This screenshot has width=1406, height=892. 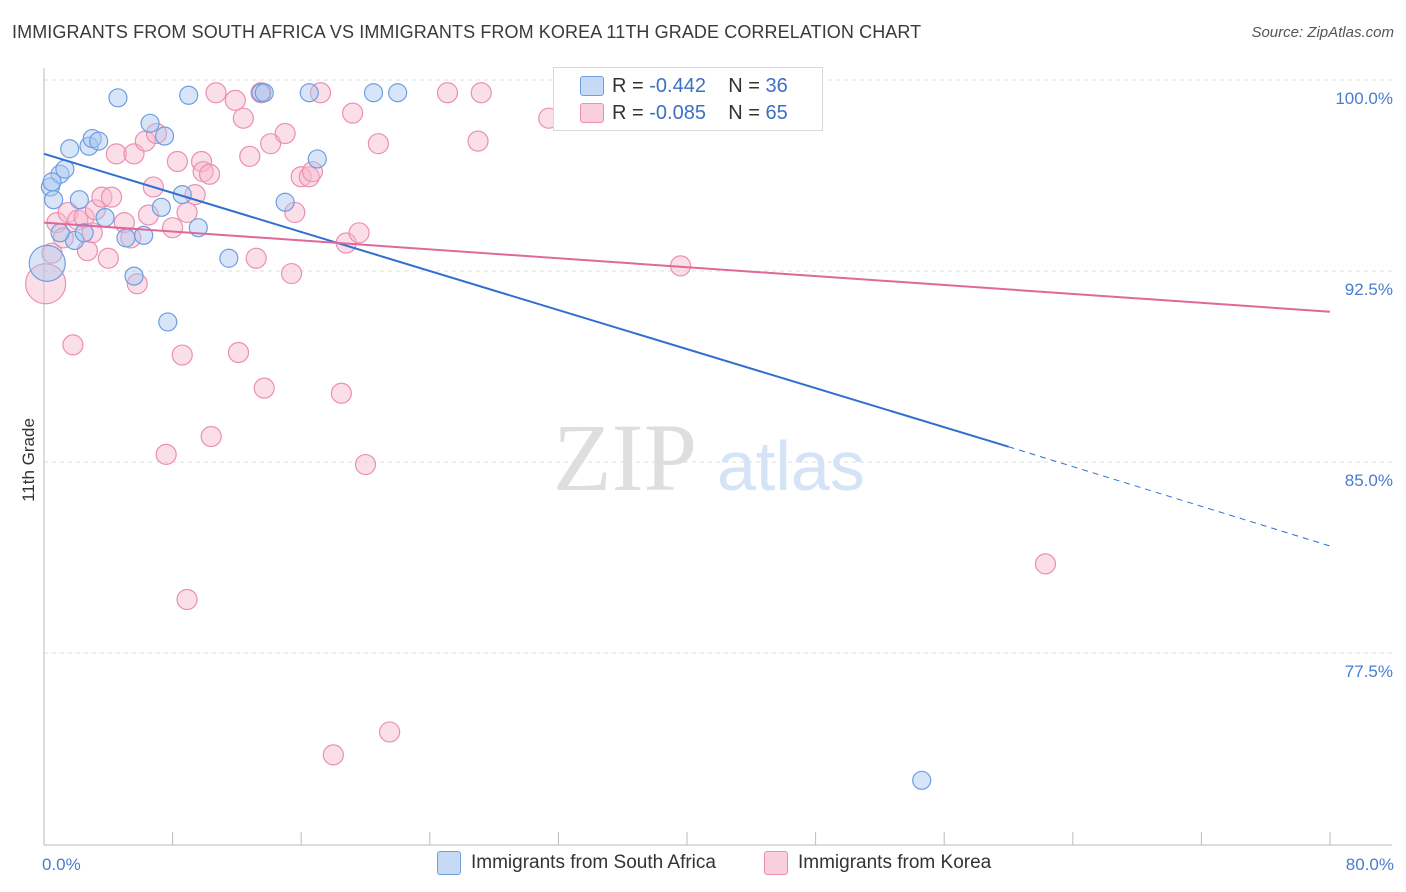 I want to click on y-tick-label: 77.5%, so click(x=1369, y=671).